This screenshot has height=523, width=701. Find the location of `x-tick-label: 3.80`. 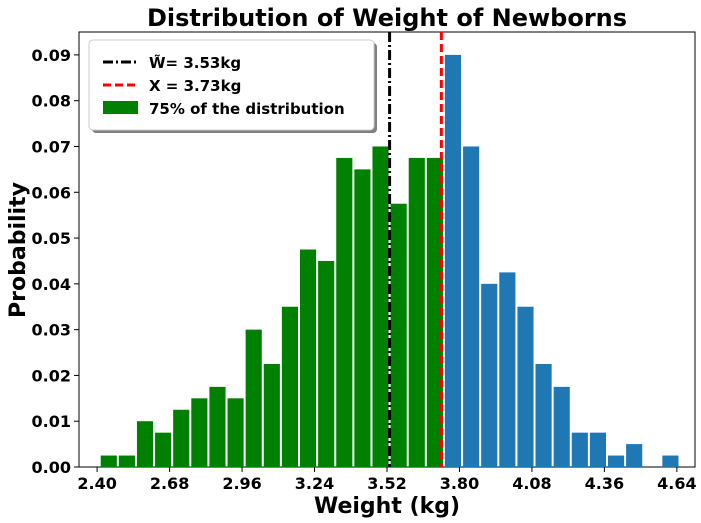

x-tick-label: 3.80 is located at coordinates (459, 483).